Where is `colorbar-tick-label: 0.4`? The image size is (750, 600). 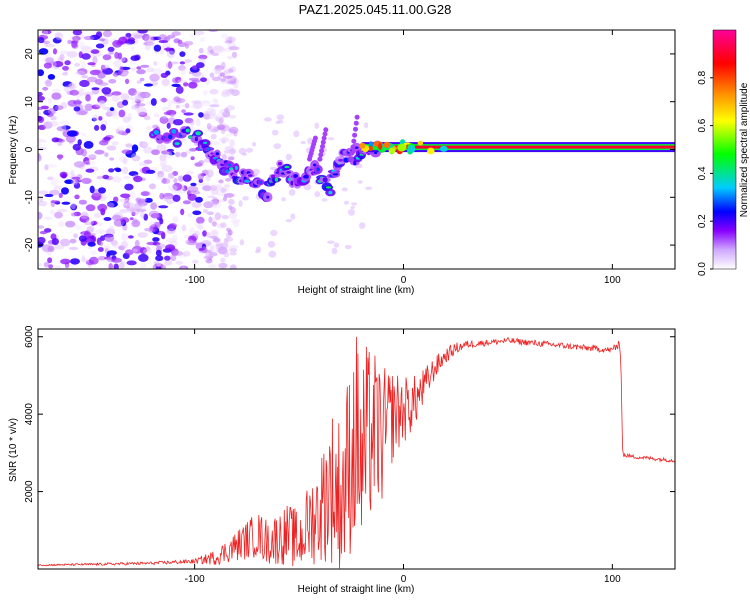 colorbar-tick-label: 0.4 is located at coordinates (702, 173).